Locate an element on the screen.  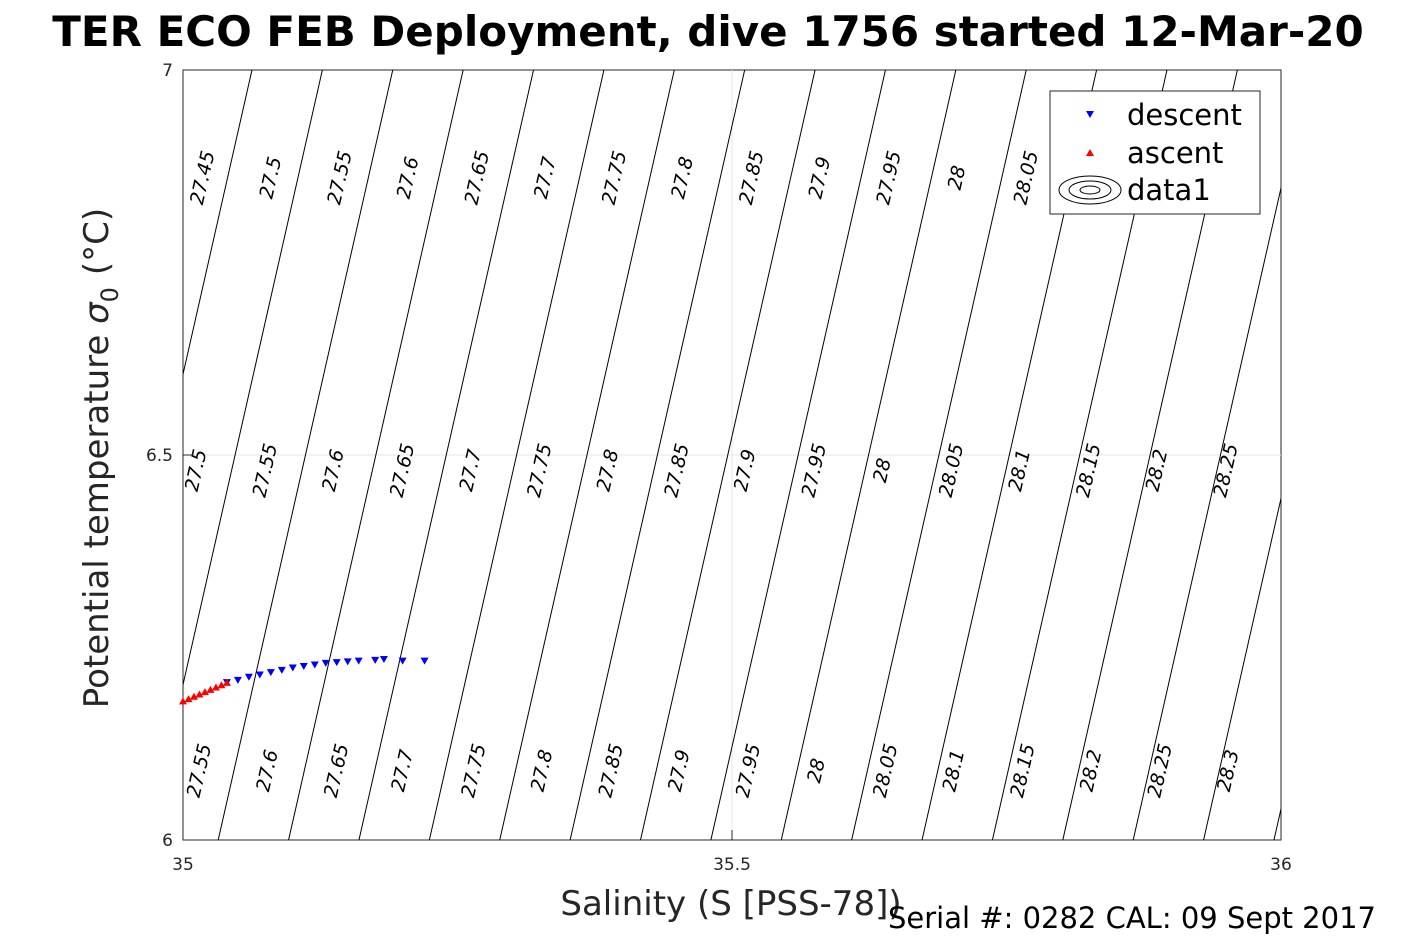
legend-ascent-label: ascent is located at coordinates (1175, 153).